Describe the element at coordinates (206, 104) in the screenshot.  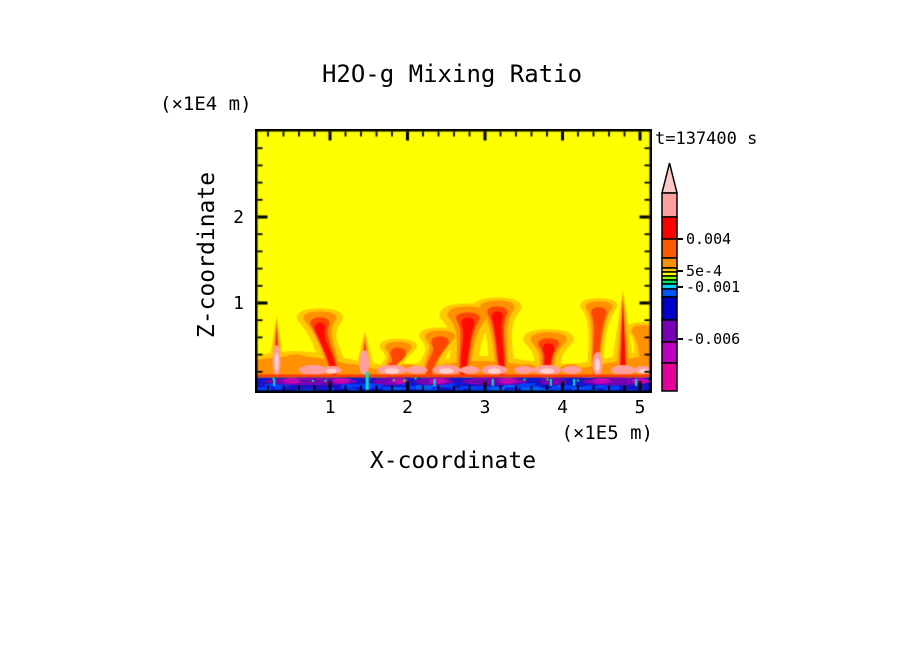
I see `z-axis-unit-label: (×1E4 m)` at that location.